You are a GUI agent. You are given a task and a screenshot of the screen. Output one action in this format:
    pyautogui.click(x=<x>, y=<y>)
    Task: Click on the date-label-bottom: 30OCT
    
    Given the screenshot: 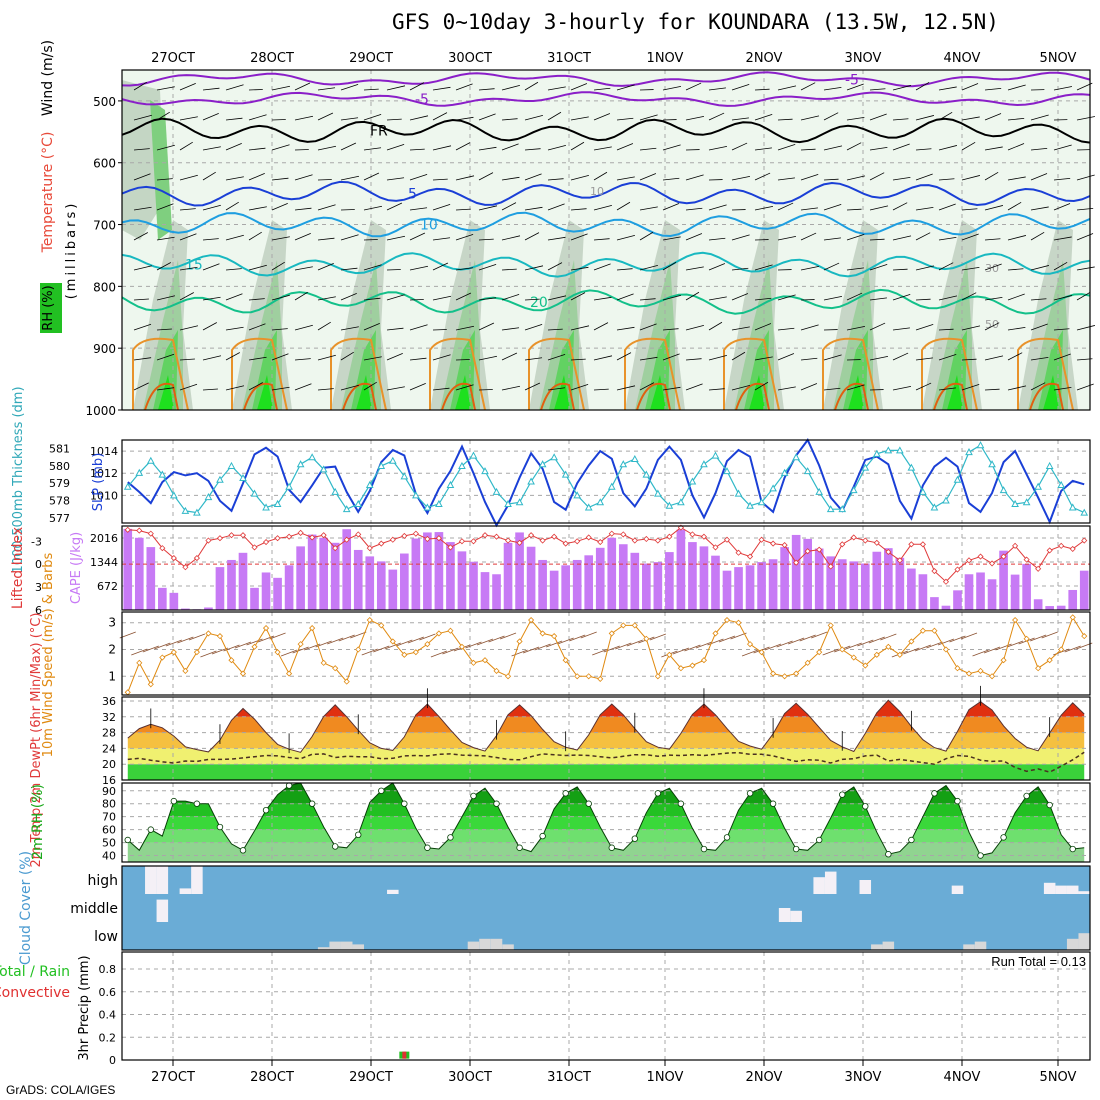 What is the action you would take?
    pyautogui.click(x=470, y=1077)
    